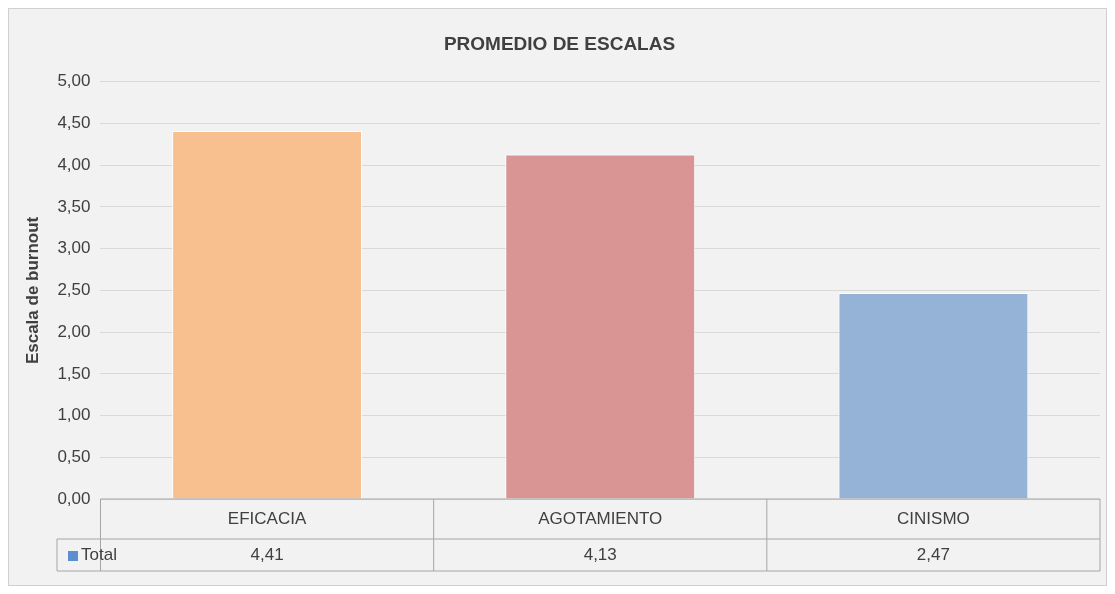  Describe the element at coordinates (74, 456) in the screenshot. I see `y-tick-label: 0,50` at that location.